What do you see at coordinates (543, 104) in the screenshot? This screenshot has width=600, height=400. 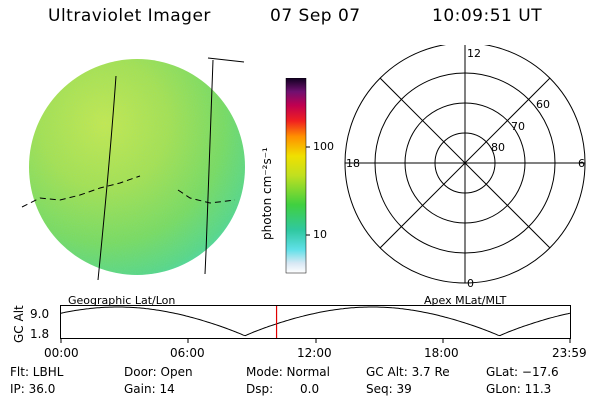 I see `lat-label-60: 60` at bounding box center [543, 104].